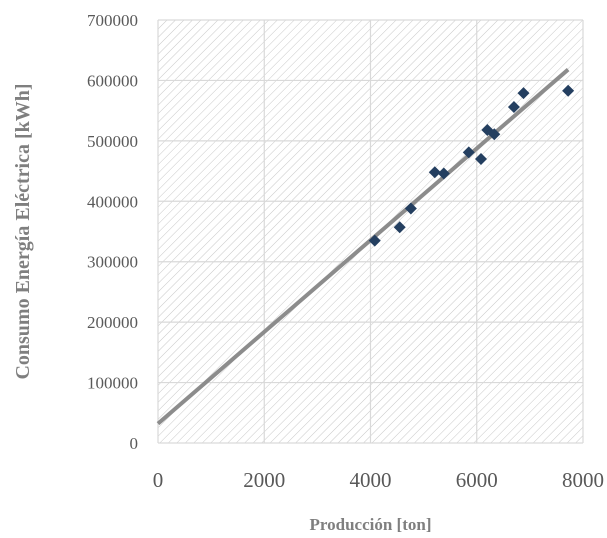 The width and height of the screenshot is (607, 538). I want to click on y-tick-label-6: 600000, so click(112, 80).